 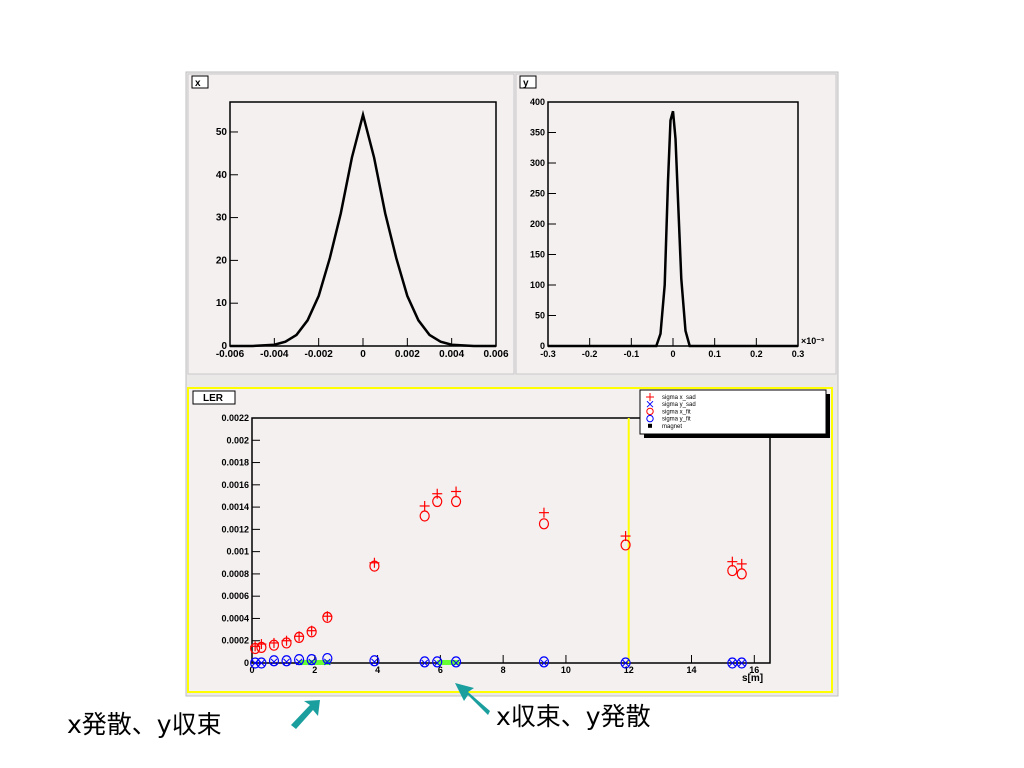 What do you see at coordinates (235, 463) in the screenshot?
I see `y-tick-label: 0.0018` at bounding box center [235, 463].